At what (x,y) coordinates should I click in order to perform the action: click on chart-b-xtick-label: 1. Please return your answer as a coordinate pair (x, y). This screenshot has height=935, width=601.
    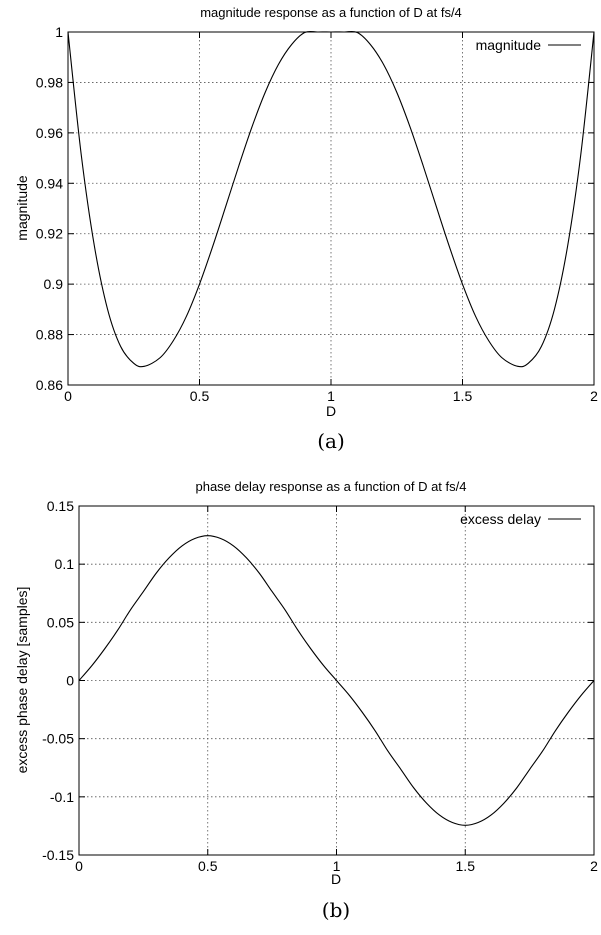
    Looking at the image, I should click on (337, 866).